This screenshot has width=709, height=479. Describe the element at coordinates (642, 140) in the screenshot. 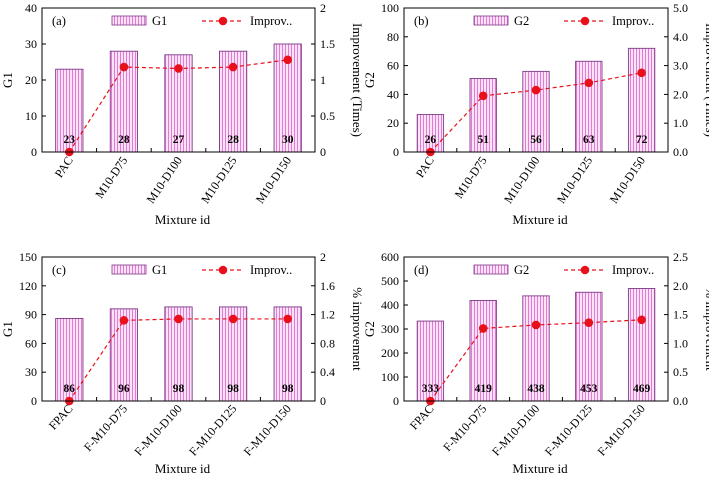

I see `bar-value-label: 72` at that location.